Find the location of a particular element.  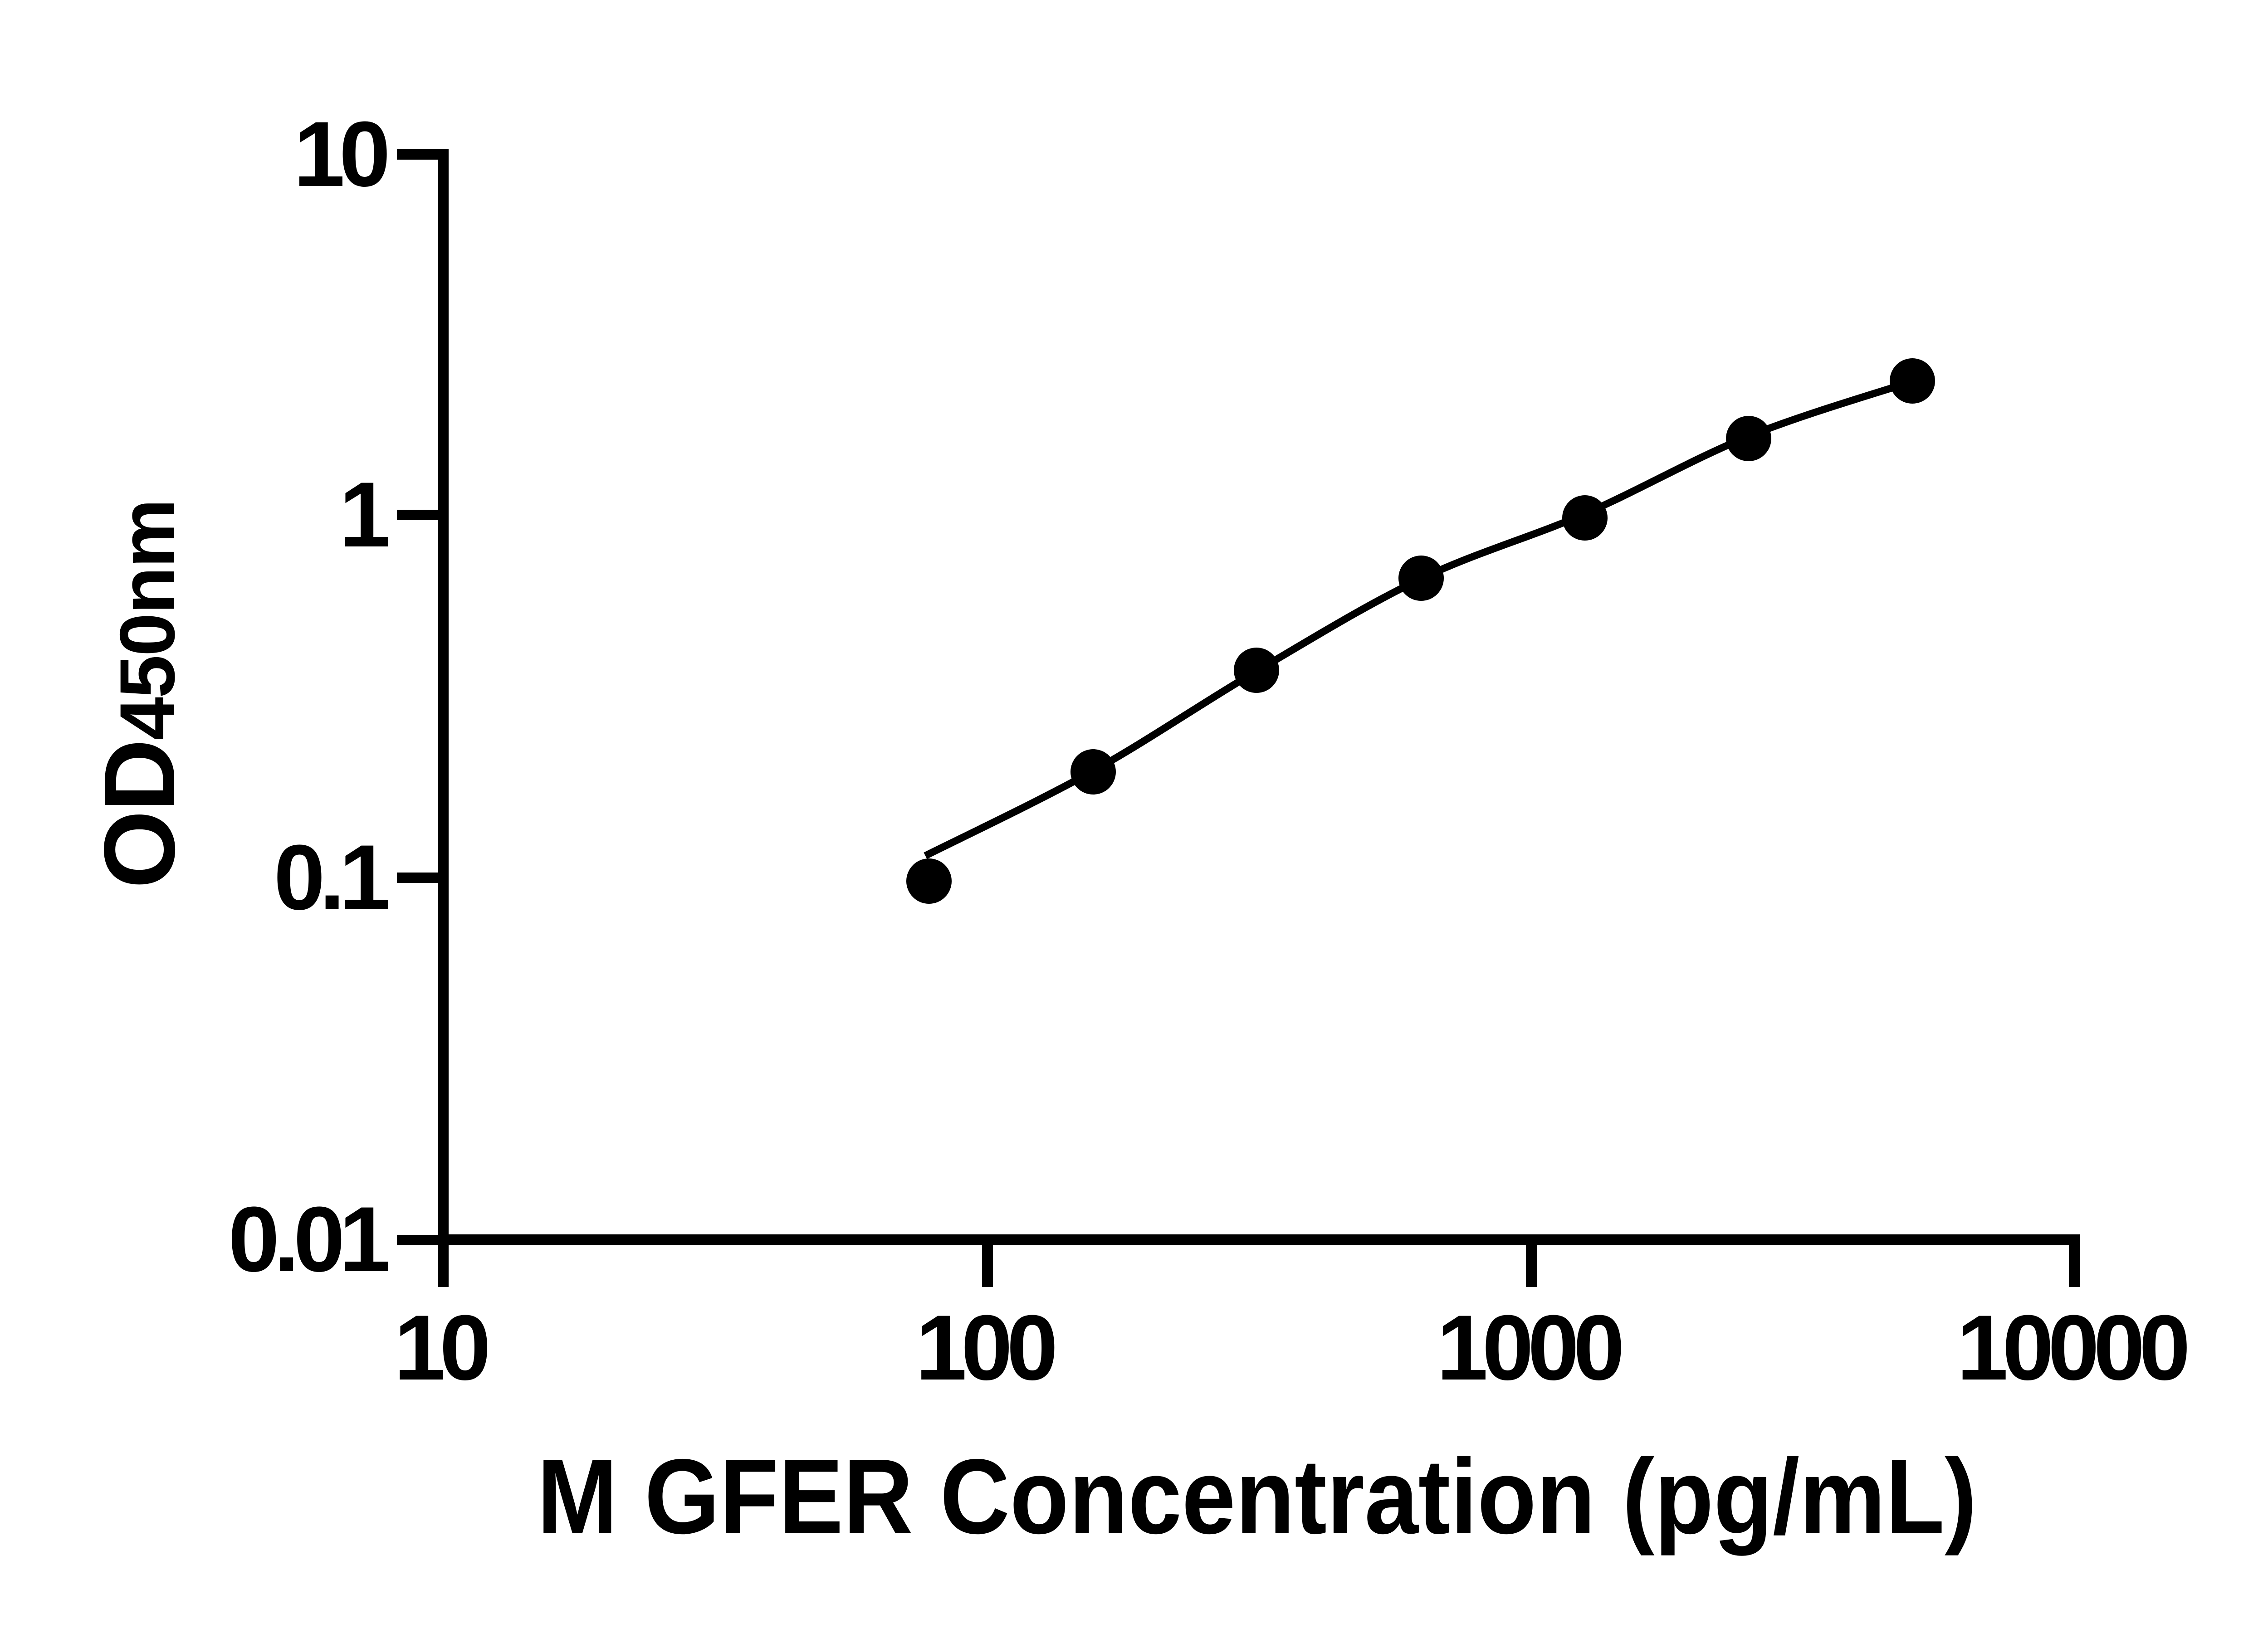

svg-text: M GFER Concentration (pg/mL) is located at coordinates (1257, 1496).